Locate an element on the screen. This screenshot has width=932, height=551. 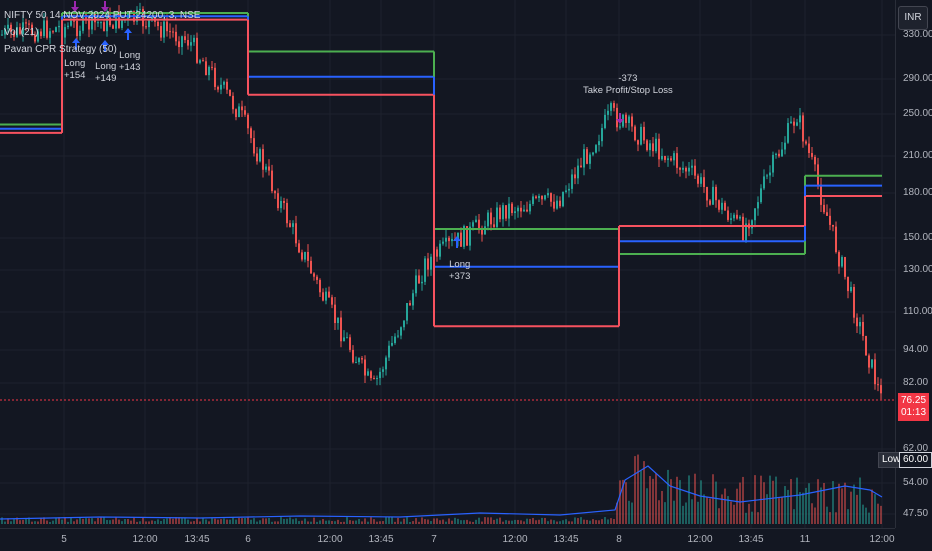
currency-button: INR is located at coordinates (913, 18).